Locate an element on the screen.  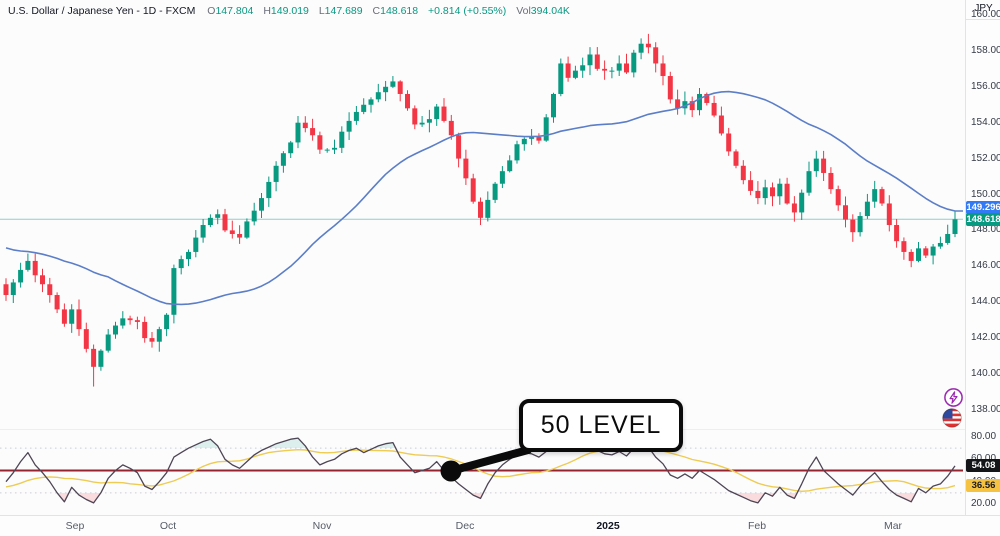
open-value: 147.804 is located at coordinates (234, 11).